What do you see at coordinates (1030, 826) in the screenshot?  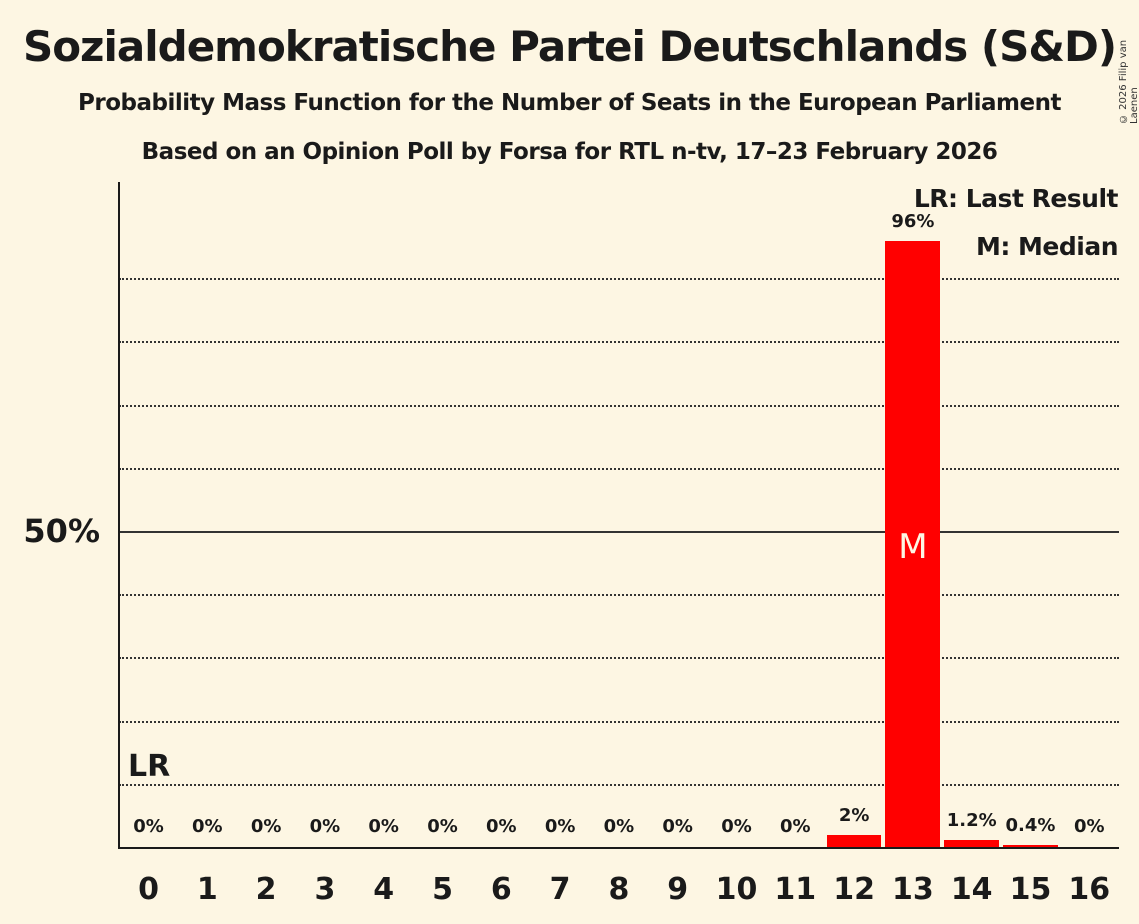 I see `bar-value-label-15: 0.4%` at bounding box center [1030, 826].